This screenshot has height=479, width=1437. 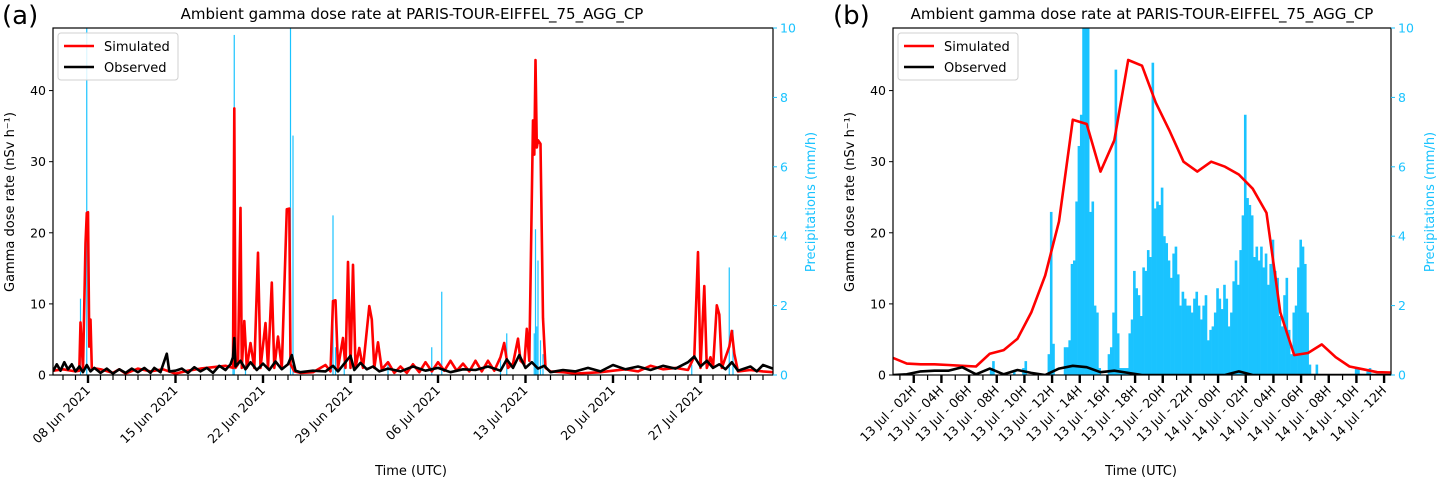 I want to click on y-tick-label: 40, so click(x=878, y=90).